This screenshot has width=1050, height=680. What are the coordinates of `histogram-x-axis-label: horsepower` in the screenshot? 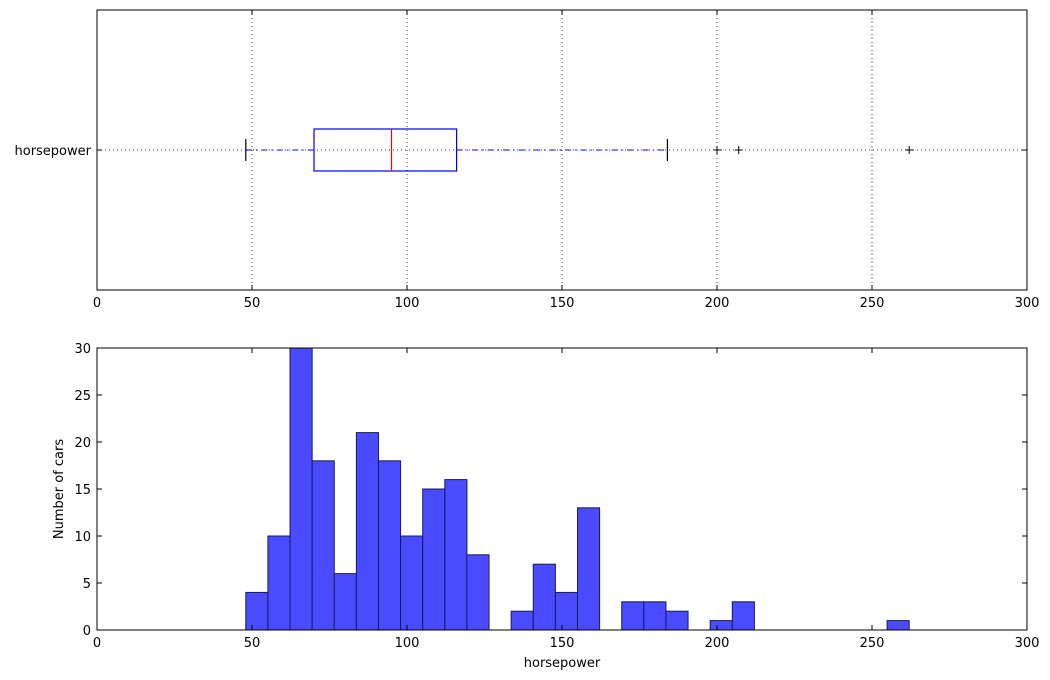 It's located at (562, 663).